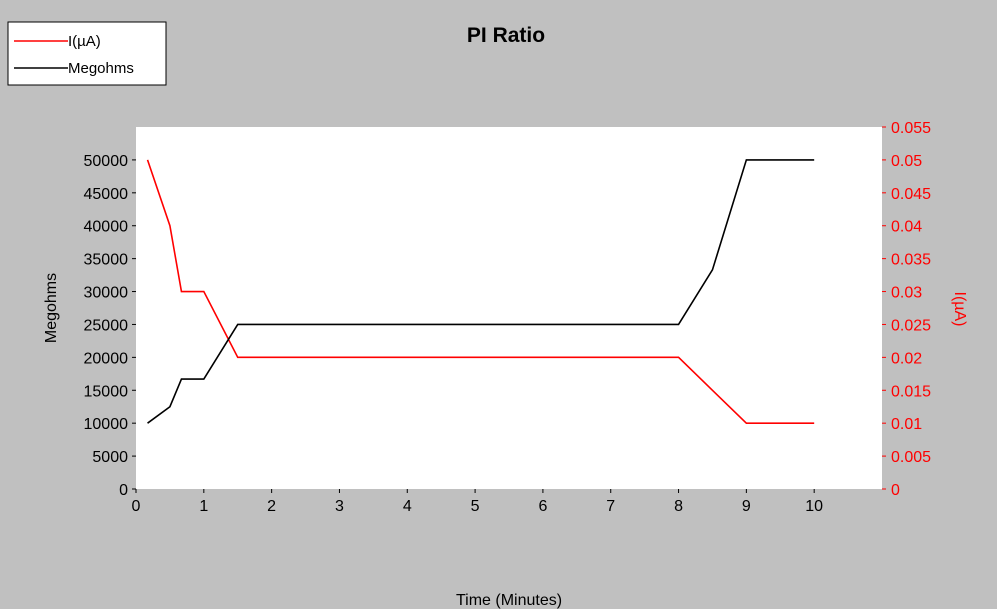  I want to click on right-tick-label: 0.015, so click(911, 391).